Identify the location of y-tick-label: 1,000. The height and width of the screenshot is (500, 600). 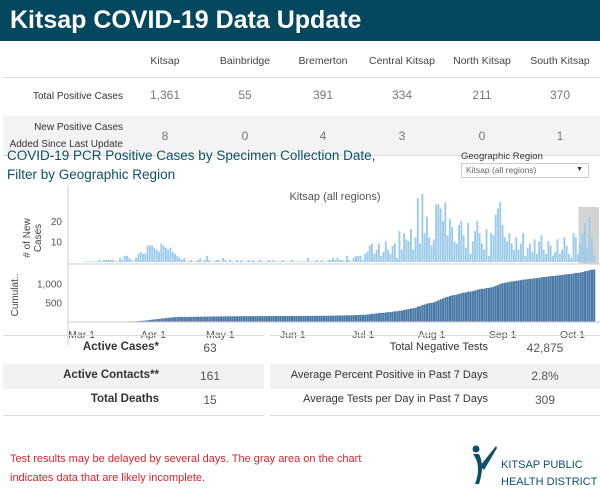
(49, 284).